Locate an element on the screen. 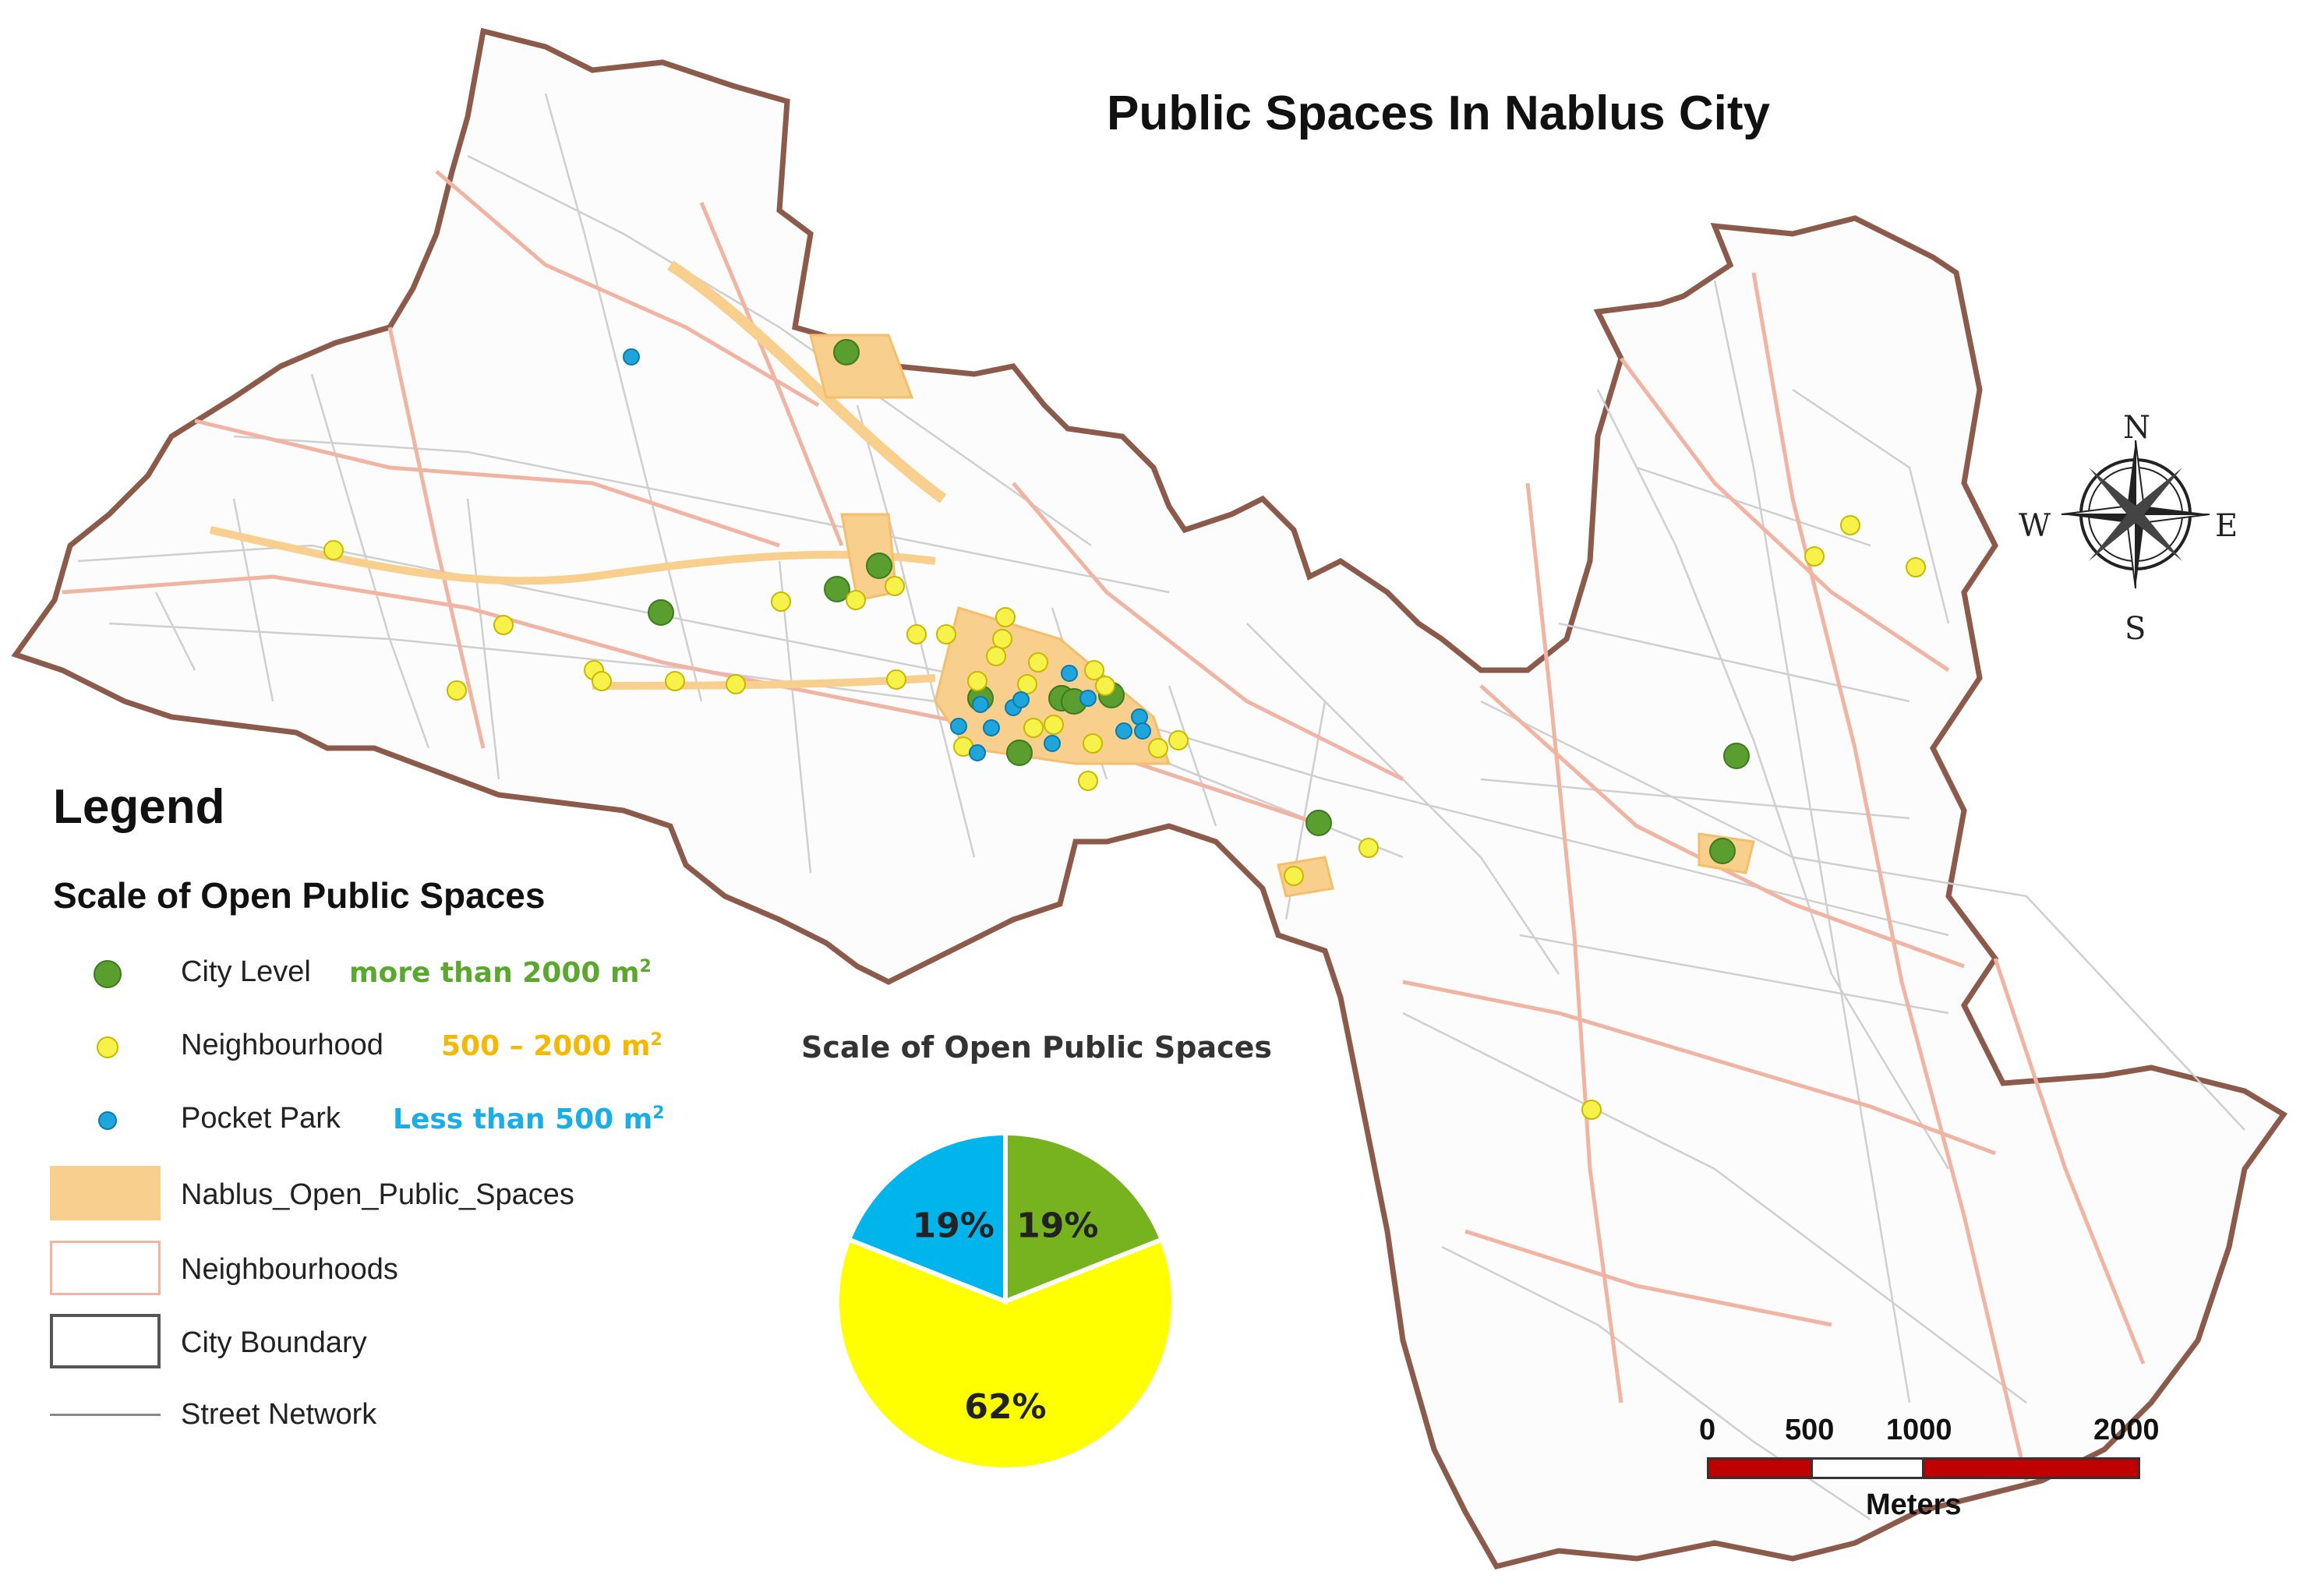  compass-e-label: E is located at coordinates (2226, 526).